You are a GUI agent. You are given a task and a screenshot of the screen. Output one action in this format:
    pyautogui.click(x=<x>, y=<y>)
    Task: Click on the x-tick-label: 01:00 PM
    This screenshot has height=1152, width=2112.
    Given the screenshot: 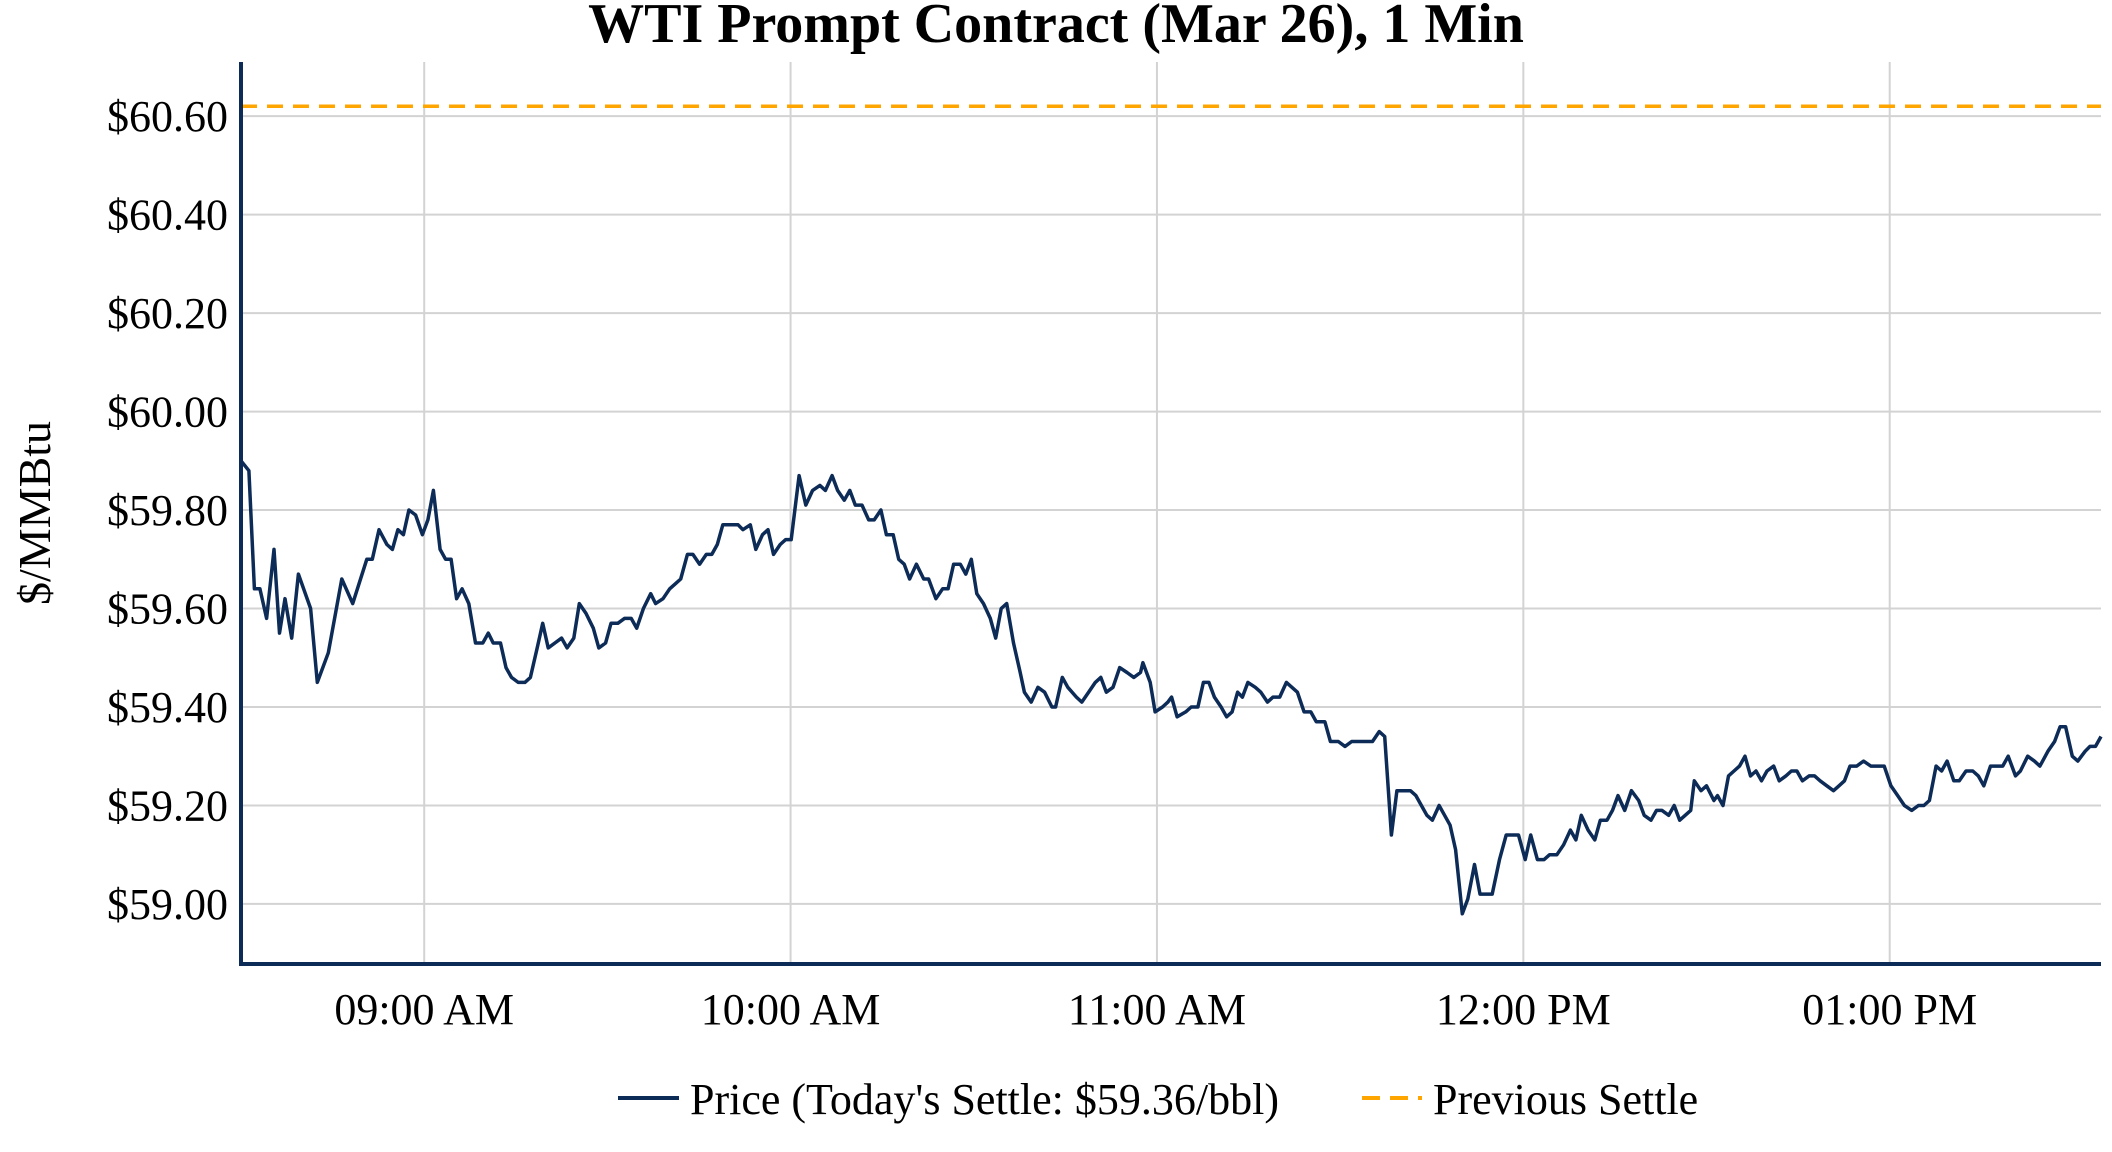 What is the action you would take?
    pyautogui.click(x=1889, y=1009)
    